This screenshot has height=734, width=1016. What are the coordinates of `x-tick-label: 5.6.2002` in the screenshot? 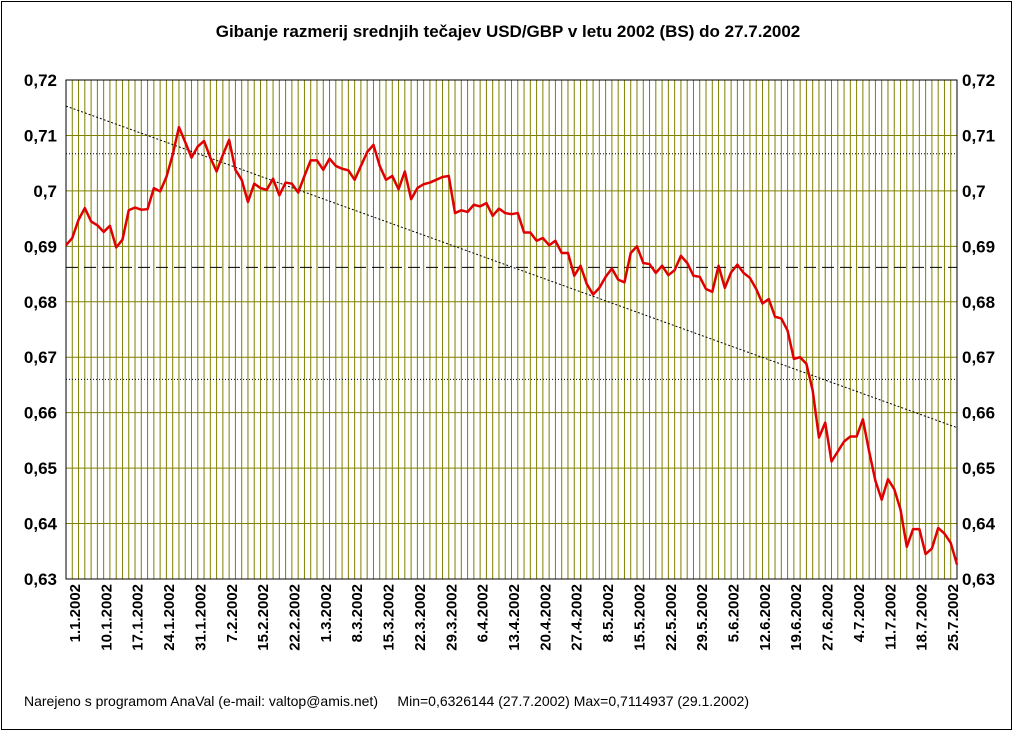 It's located at (734, 613).